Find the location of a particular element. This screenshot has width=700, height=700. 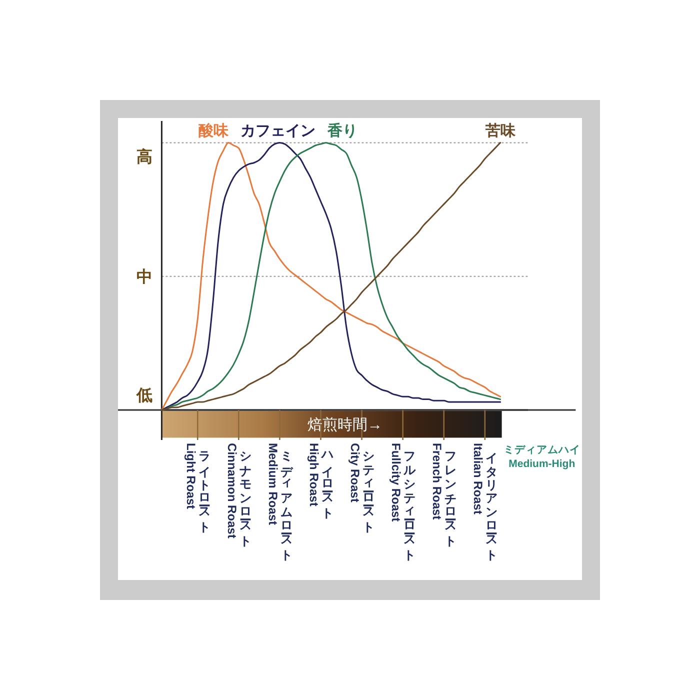

x-tick-label: ハイロースト High Roast is located at coordinates (320, 481).